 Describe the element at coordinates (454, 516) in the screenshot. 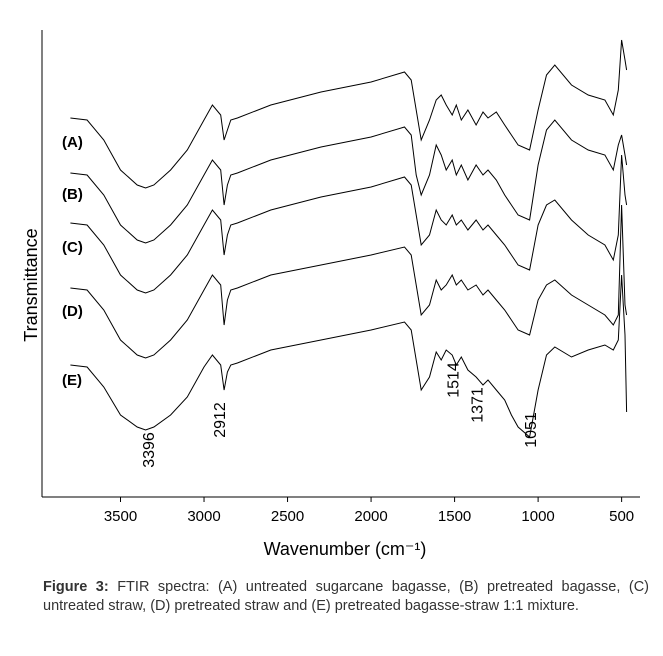

I see `x-tick-label: 1500` at that location.